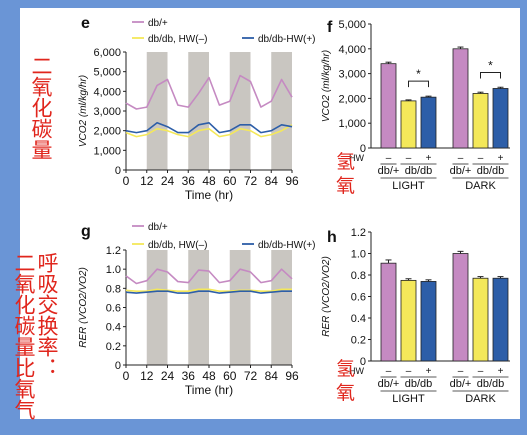 The image size is (527, 435). Describe the element at coordinates (168, 376) in the screenshot. I see `x-tick-label-g-2: 24` at that location.